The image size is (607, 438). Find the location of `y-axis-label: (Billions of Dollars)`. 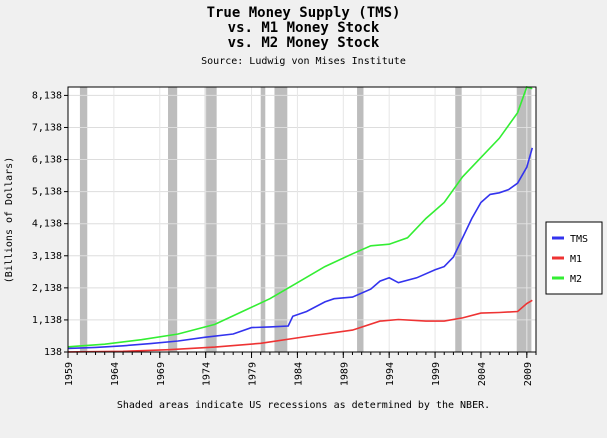

y-axis-label: (Billions of Dollars) is located at coordinates (9, 220).